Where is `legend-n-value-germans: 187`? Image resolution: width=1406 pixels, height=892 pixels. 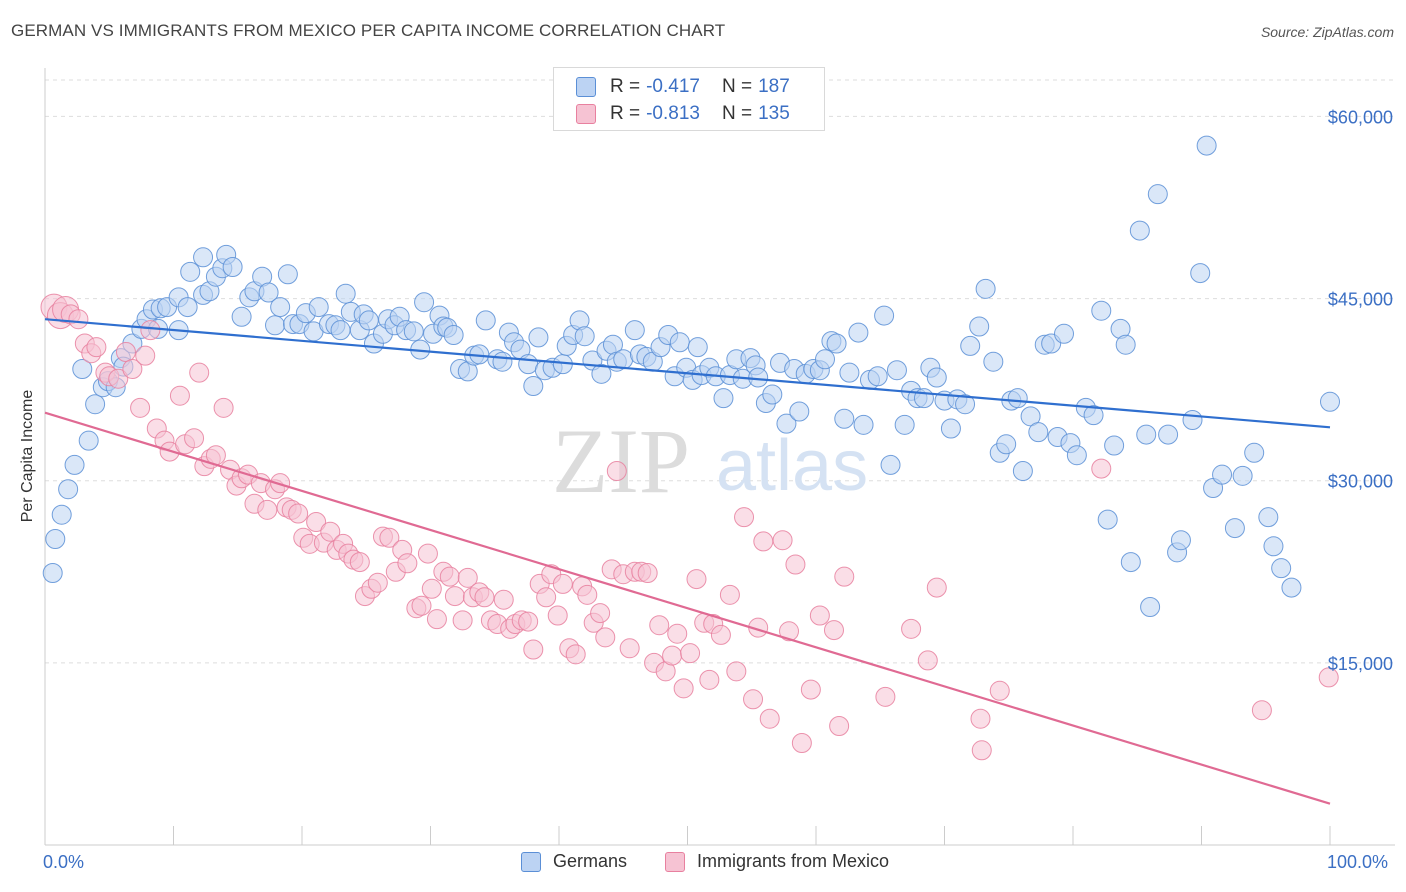
legend-n-value-germans: 187 is located at coordinates (774, 86).